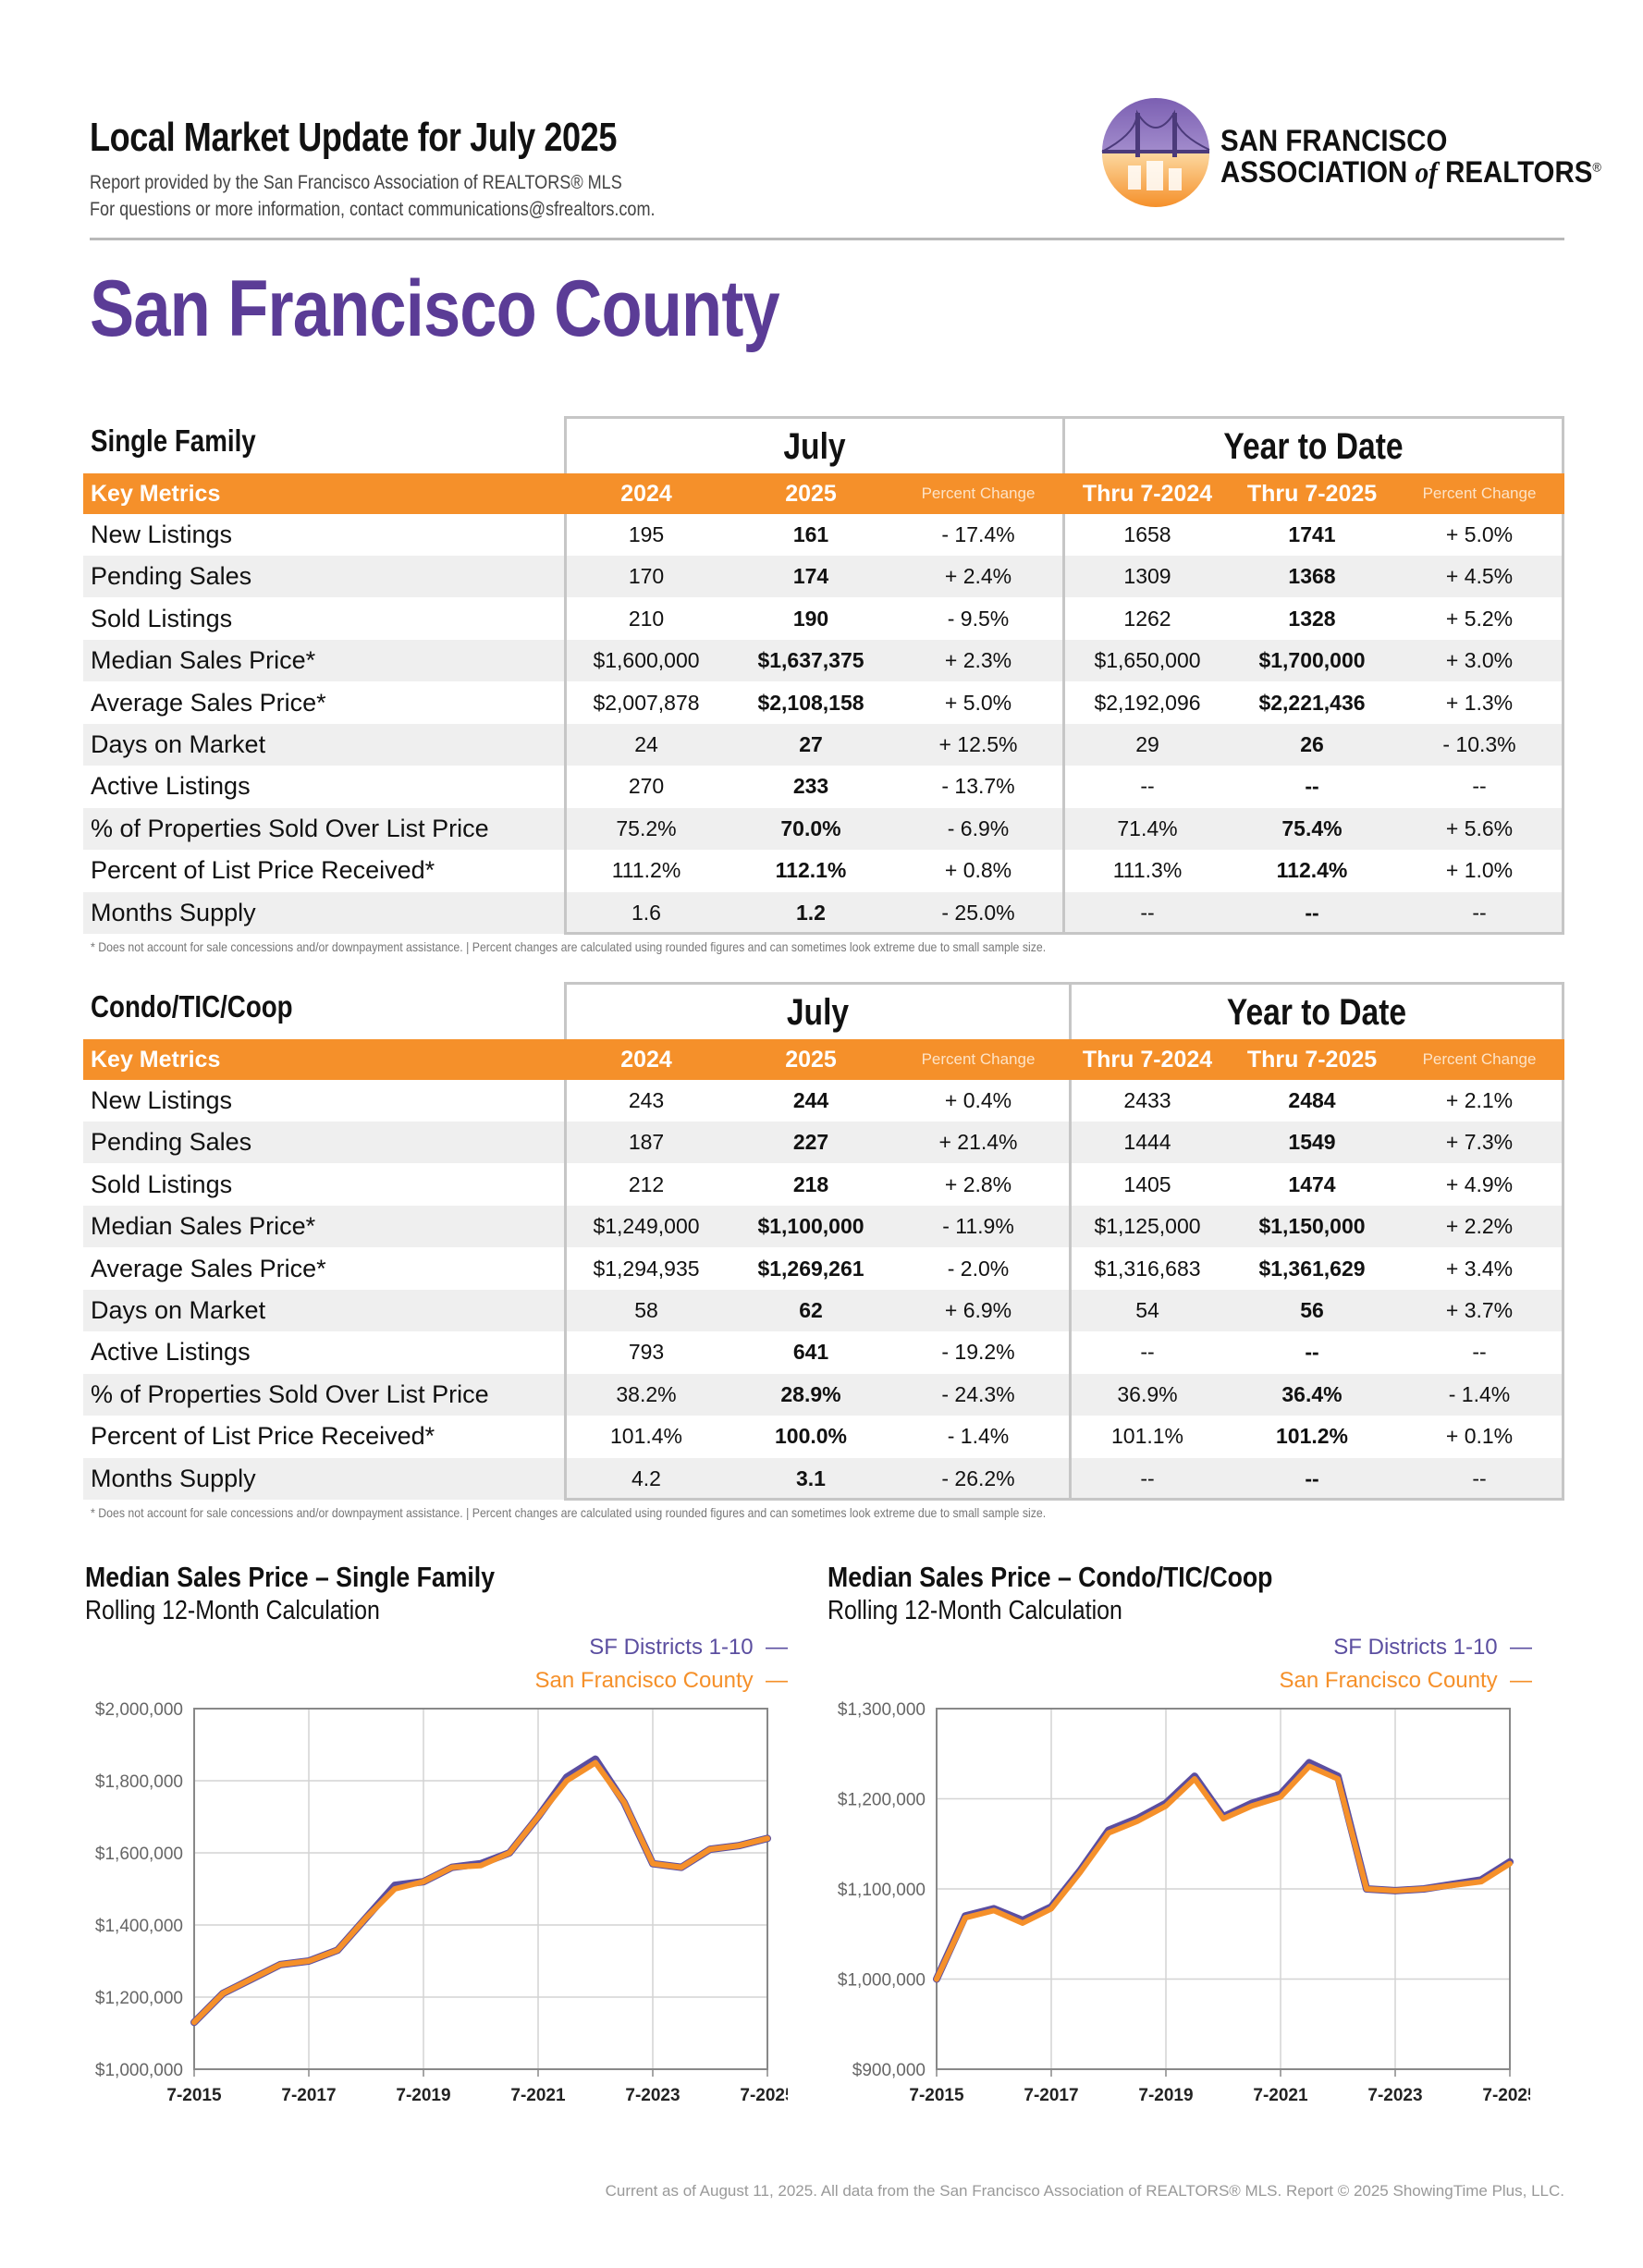 The width and height of the screenshot is (1643, 2268). Describe the element at coordinates (1147, 576) in the screenshot. I see `ytd-2024: 1309` at that location.